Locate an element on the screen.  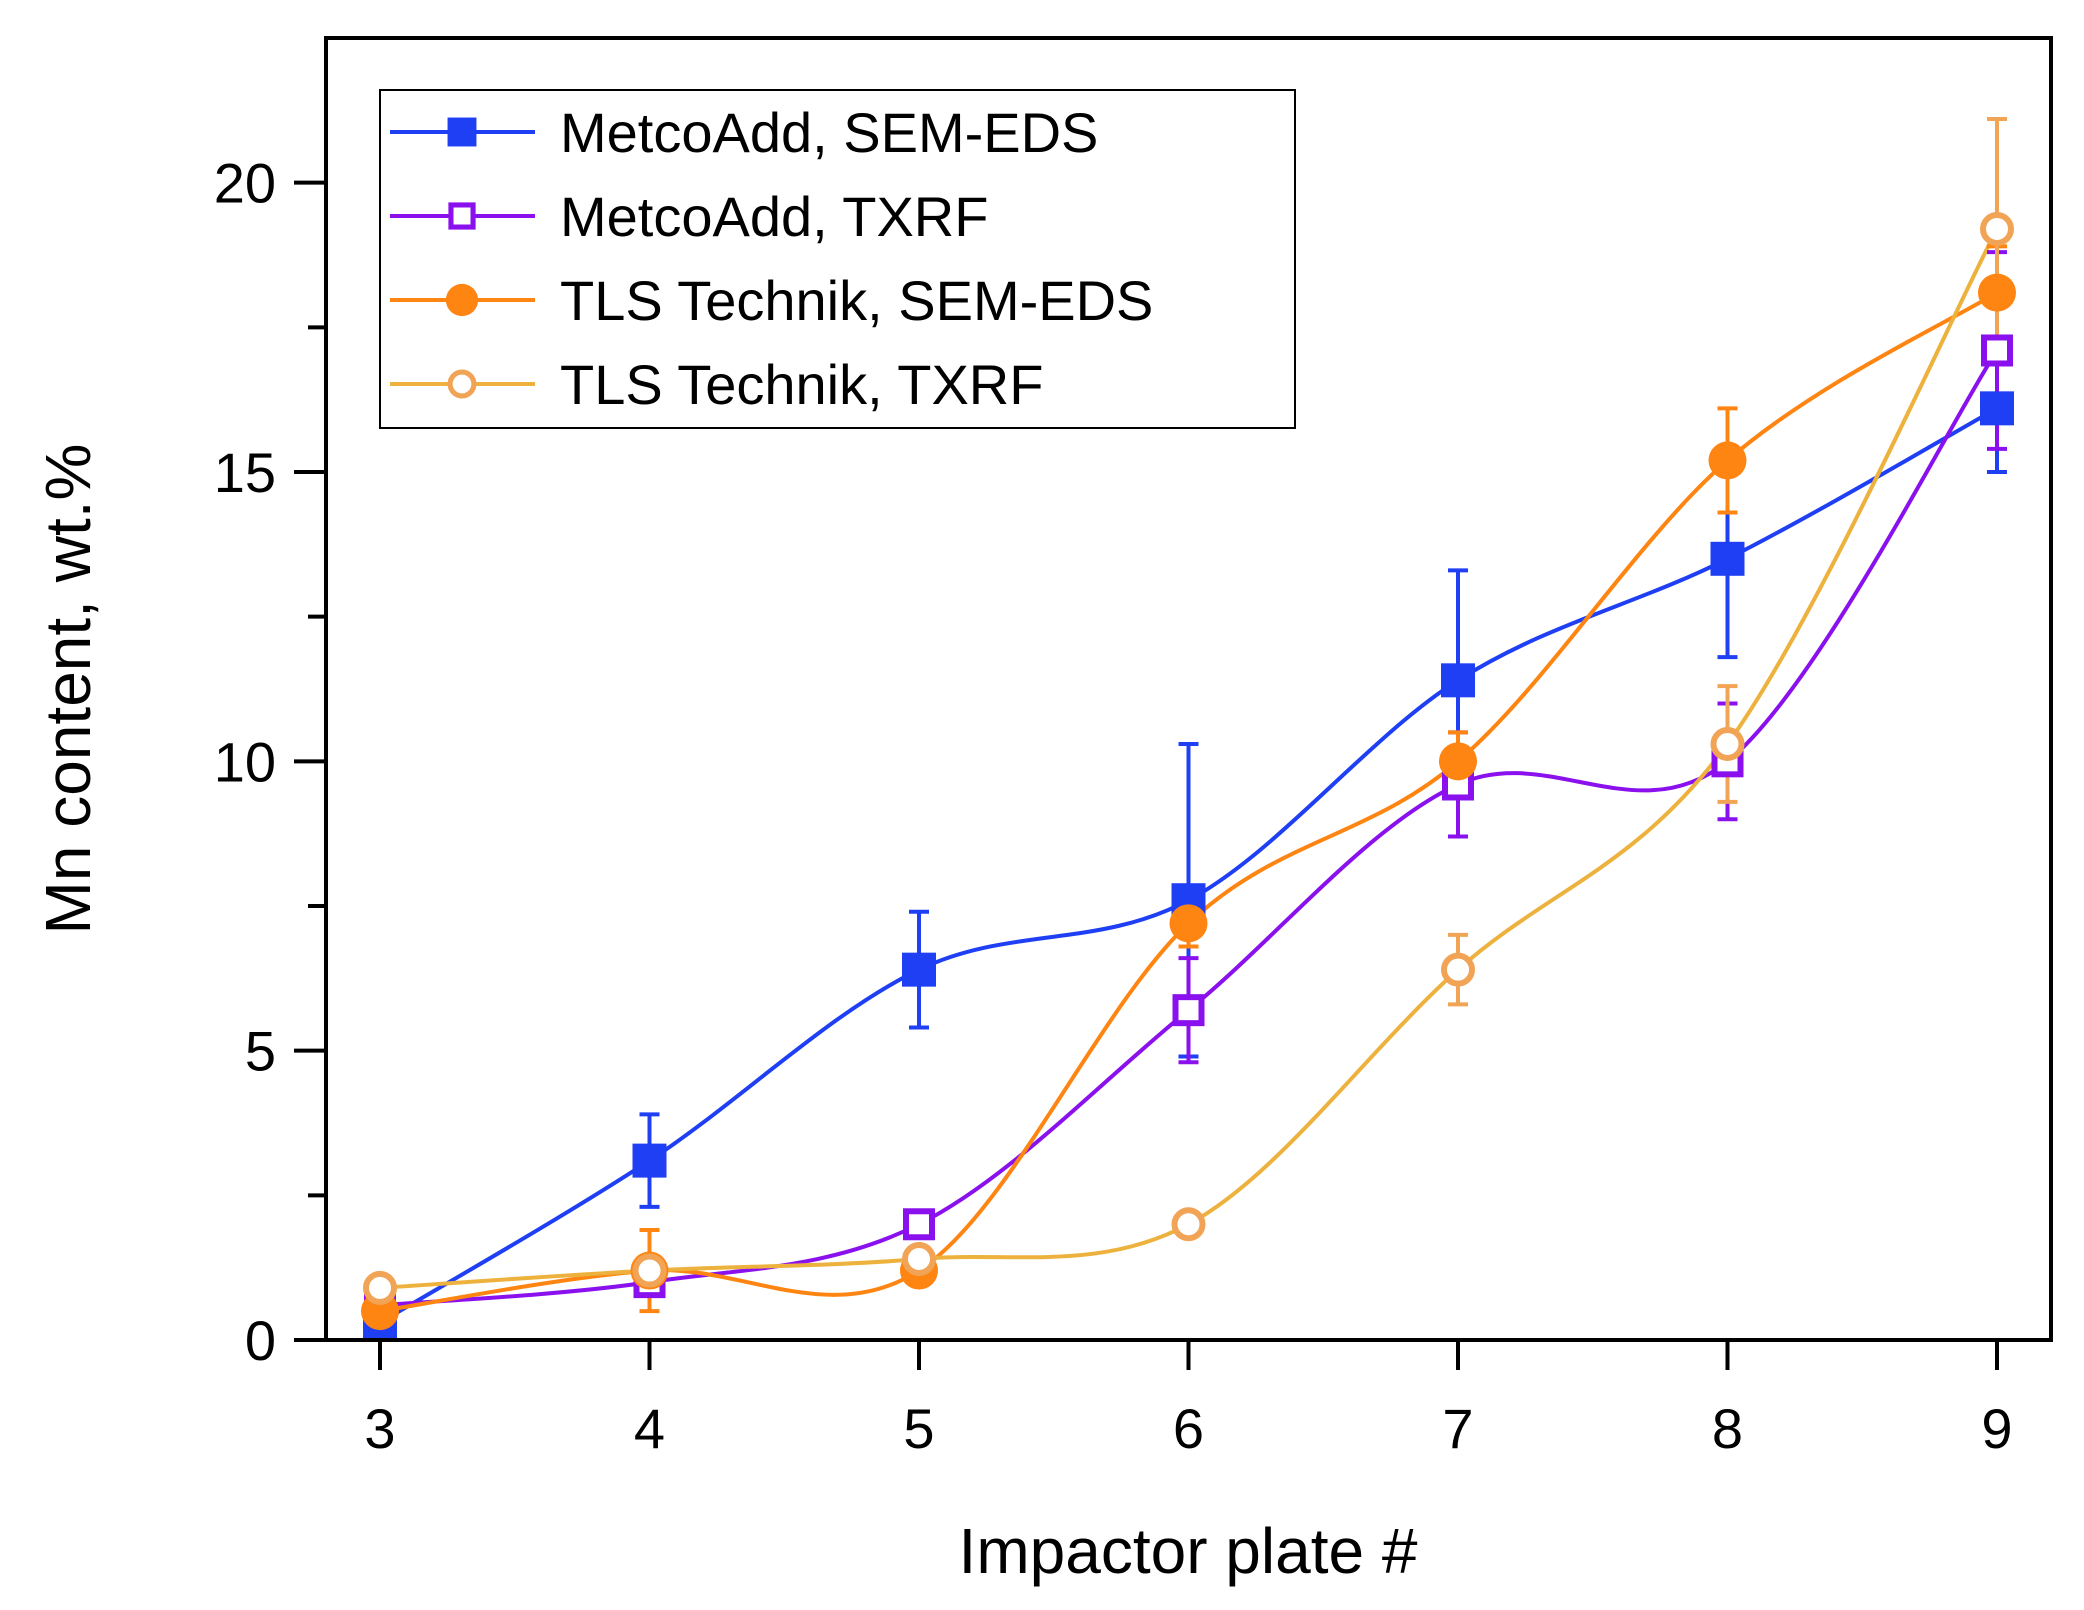
x-tick-label: 7 is located at coordinates (1457, 1428).